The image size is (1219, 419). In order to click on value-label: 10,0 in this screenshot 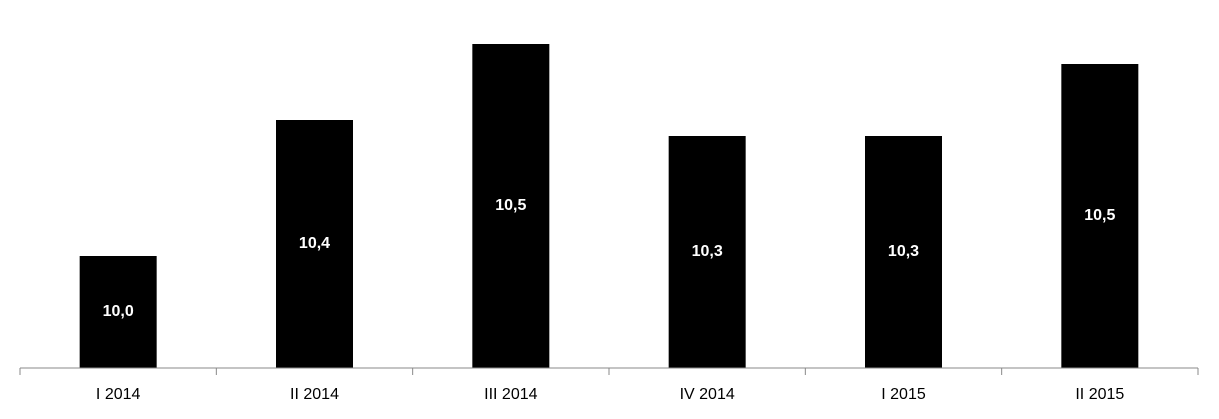, I will do `click(118, 311)`.